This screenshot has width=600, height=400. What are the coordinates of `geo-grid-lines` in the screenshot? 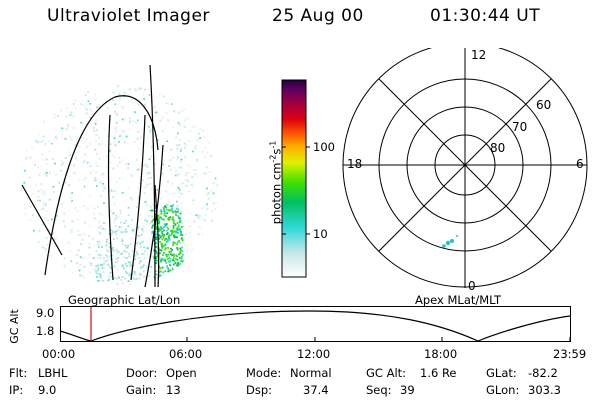 It's located at (92, 176).